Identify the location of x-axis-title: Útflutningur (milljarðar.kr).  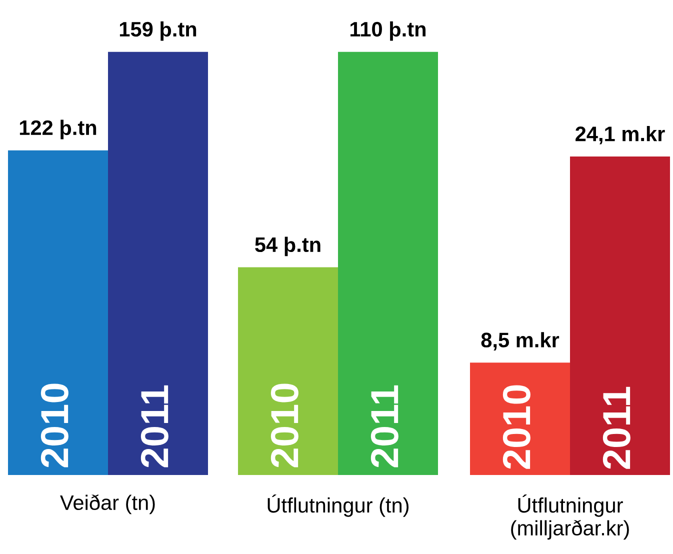
(570, 517).